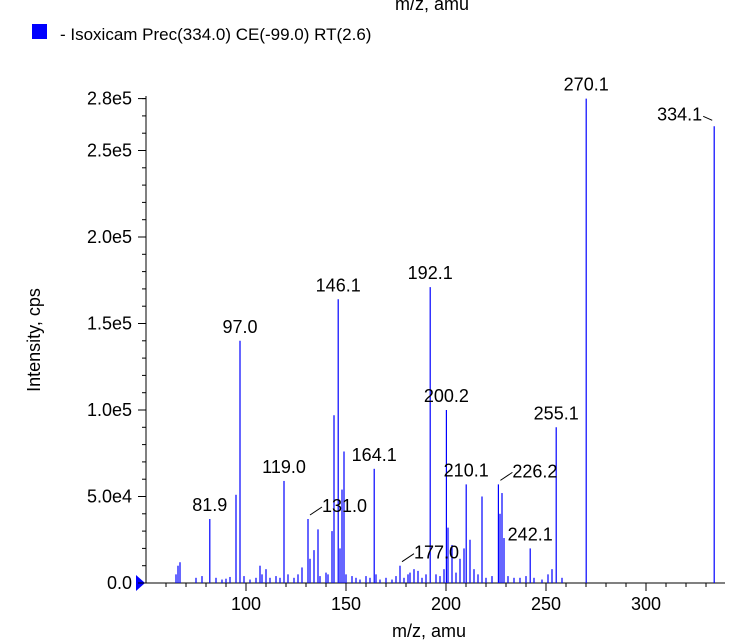  Describe the element at coordinates (215, 34) in the screenshot. I see `legend-label: - Isoxicam Prec(334.0) CE(-99.0) RT(2.6)` at that location.